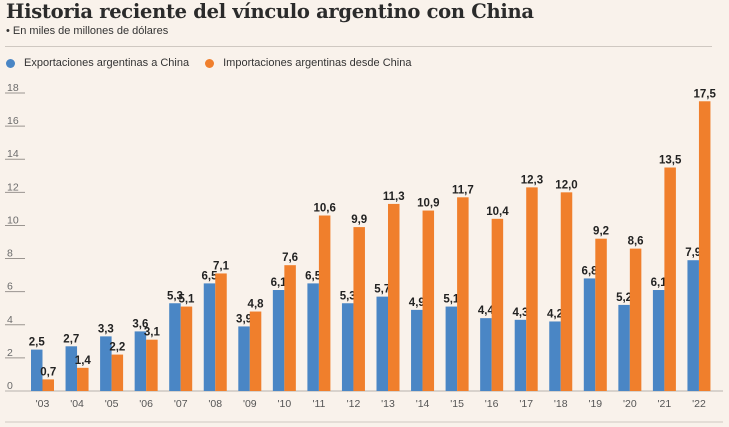  I want to click on x-tick-label: '20, so click(630, 404).